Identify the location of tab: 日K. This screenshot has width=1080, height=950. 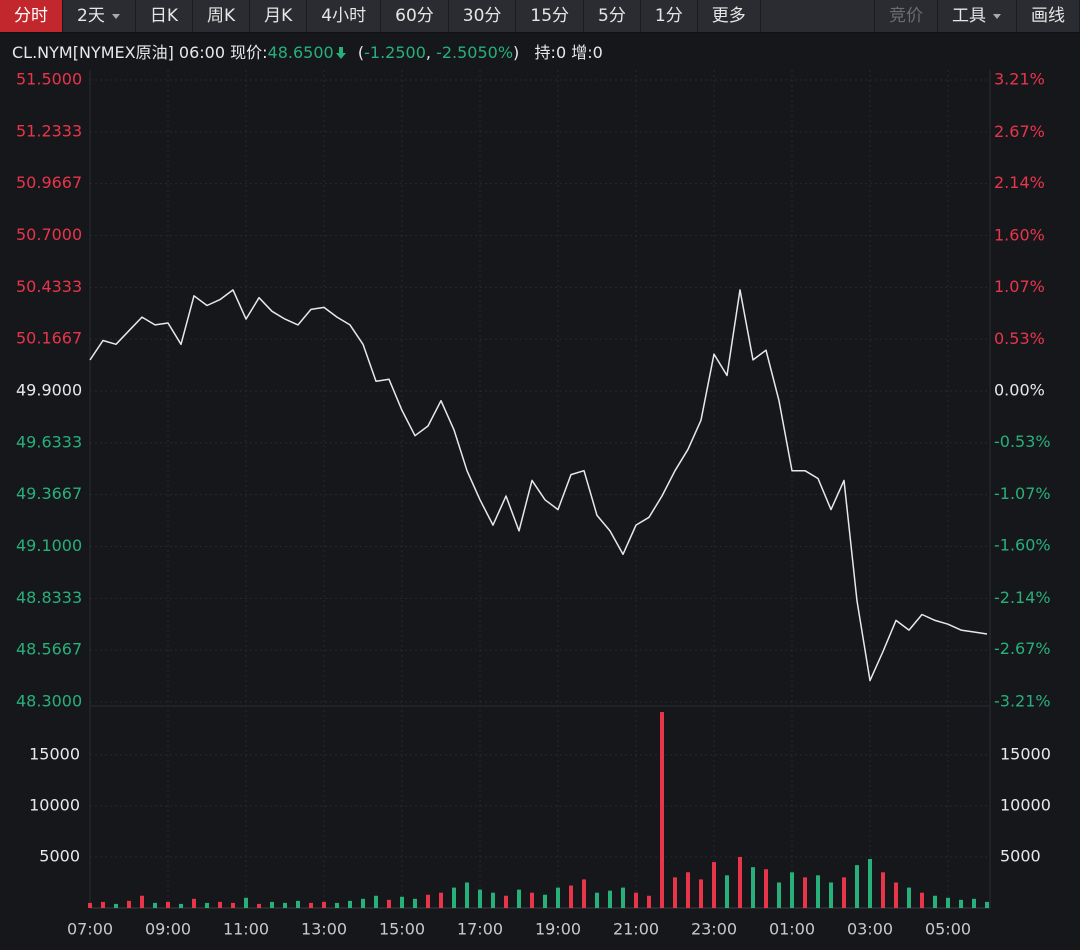
(164, 16).